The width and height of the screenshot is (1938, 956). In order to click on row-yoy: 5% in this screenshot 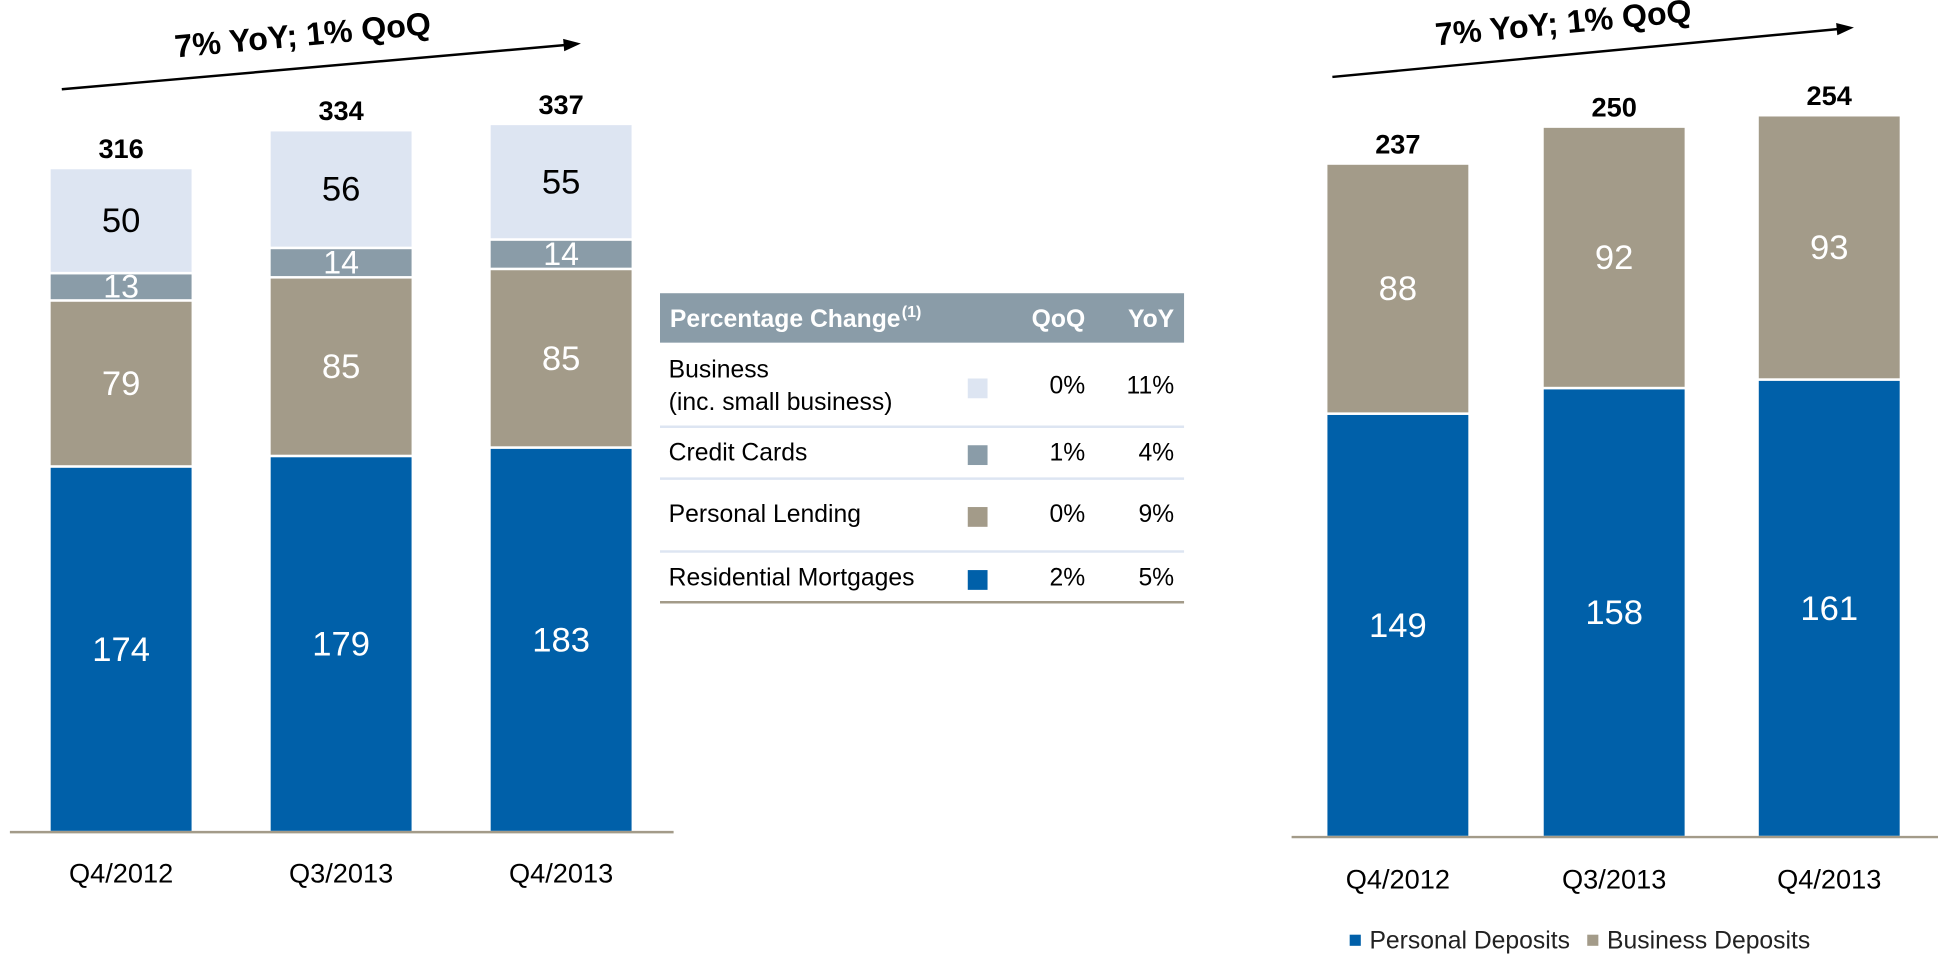, I will do `click(1156, 577)`.